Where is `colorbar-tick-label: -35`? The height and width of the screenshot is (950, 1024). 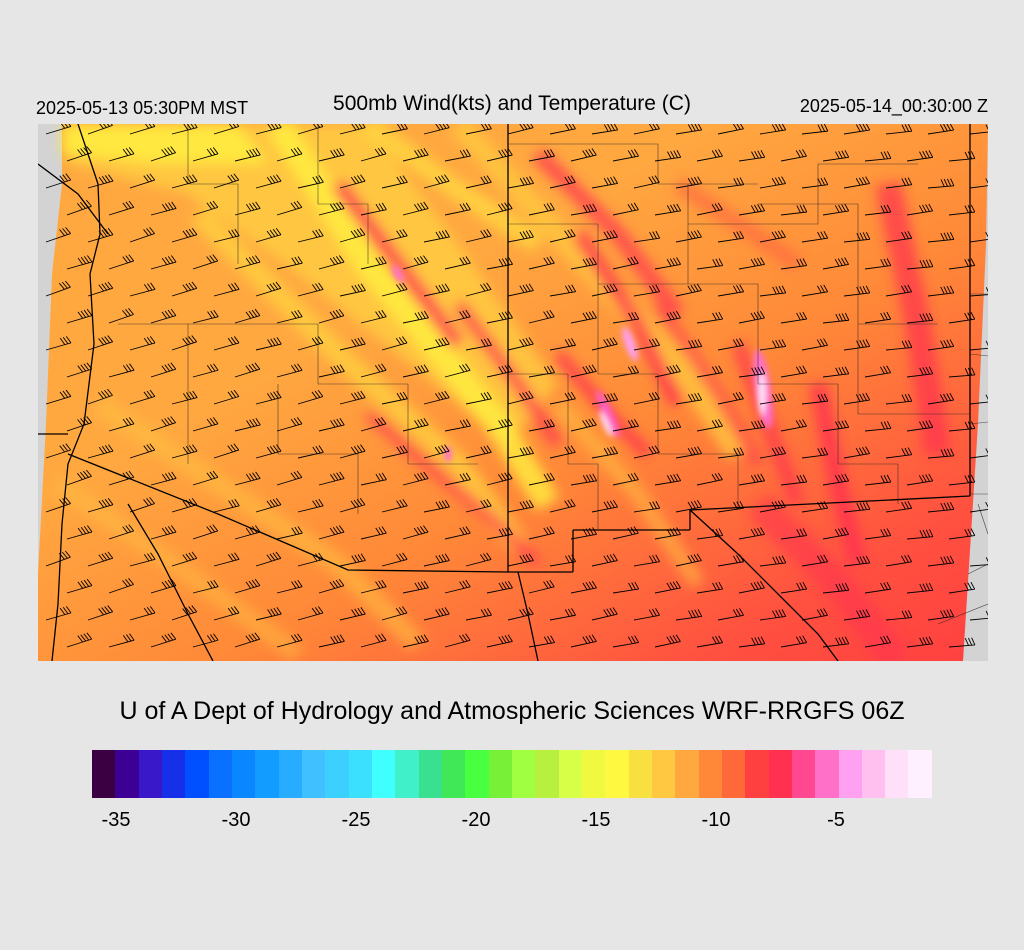
colorbar-tick-label: -35 is located at coordinates (116, 820).